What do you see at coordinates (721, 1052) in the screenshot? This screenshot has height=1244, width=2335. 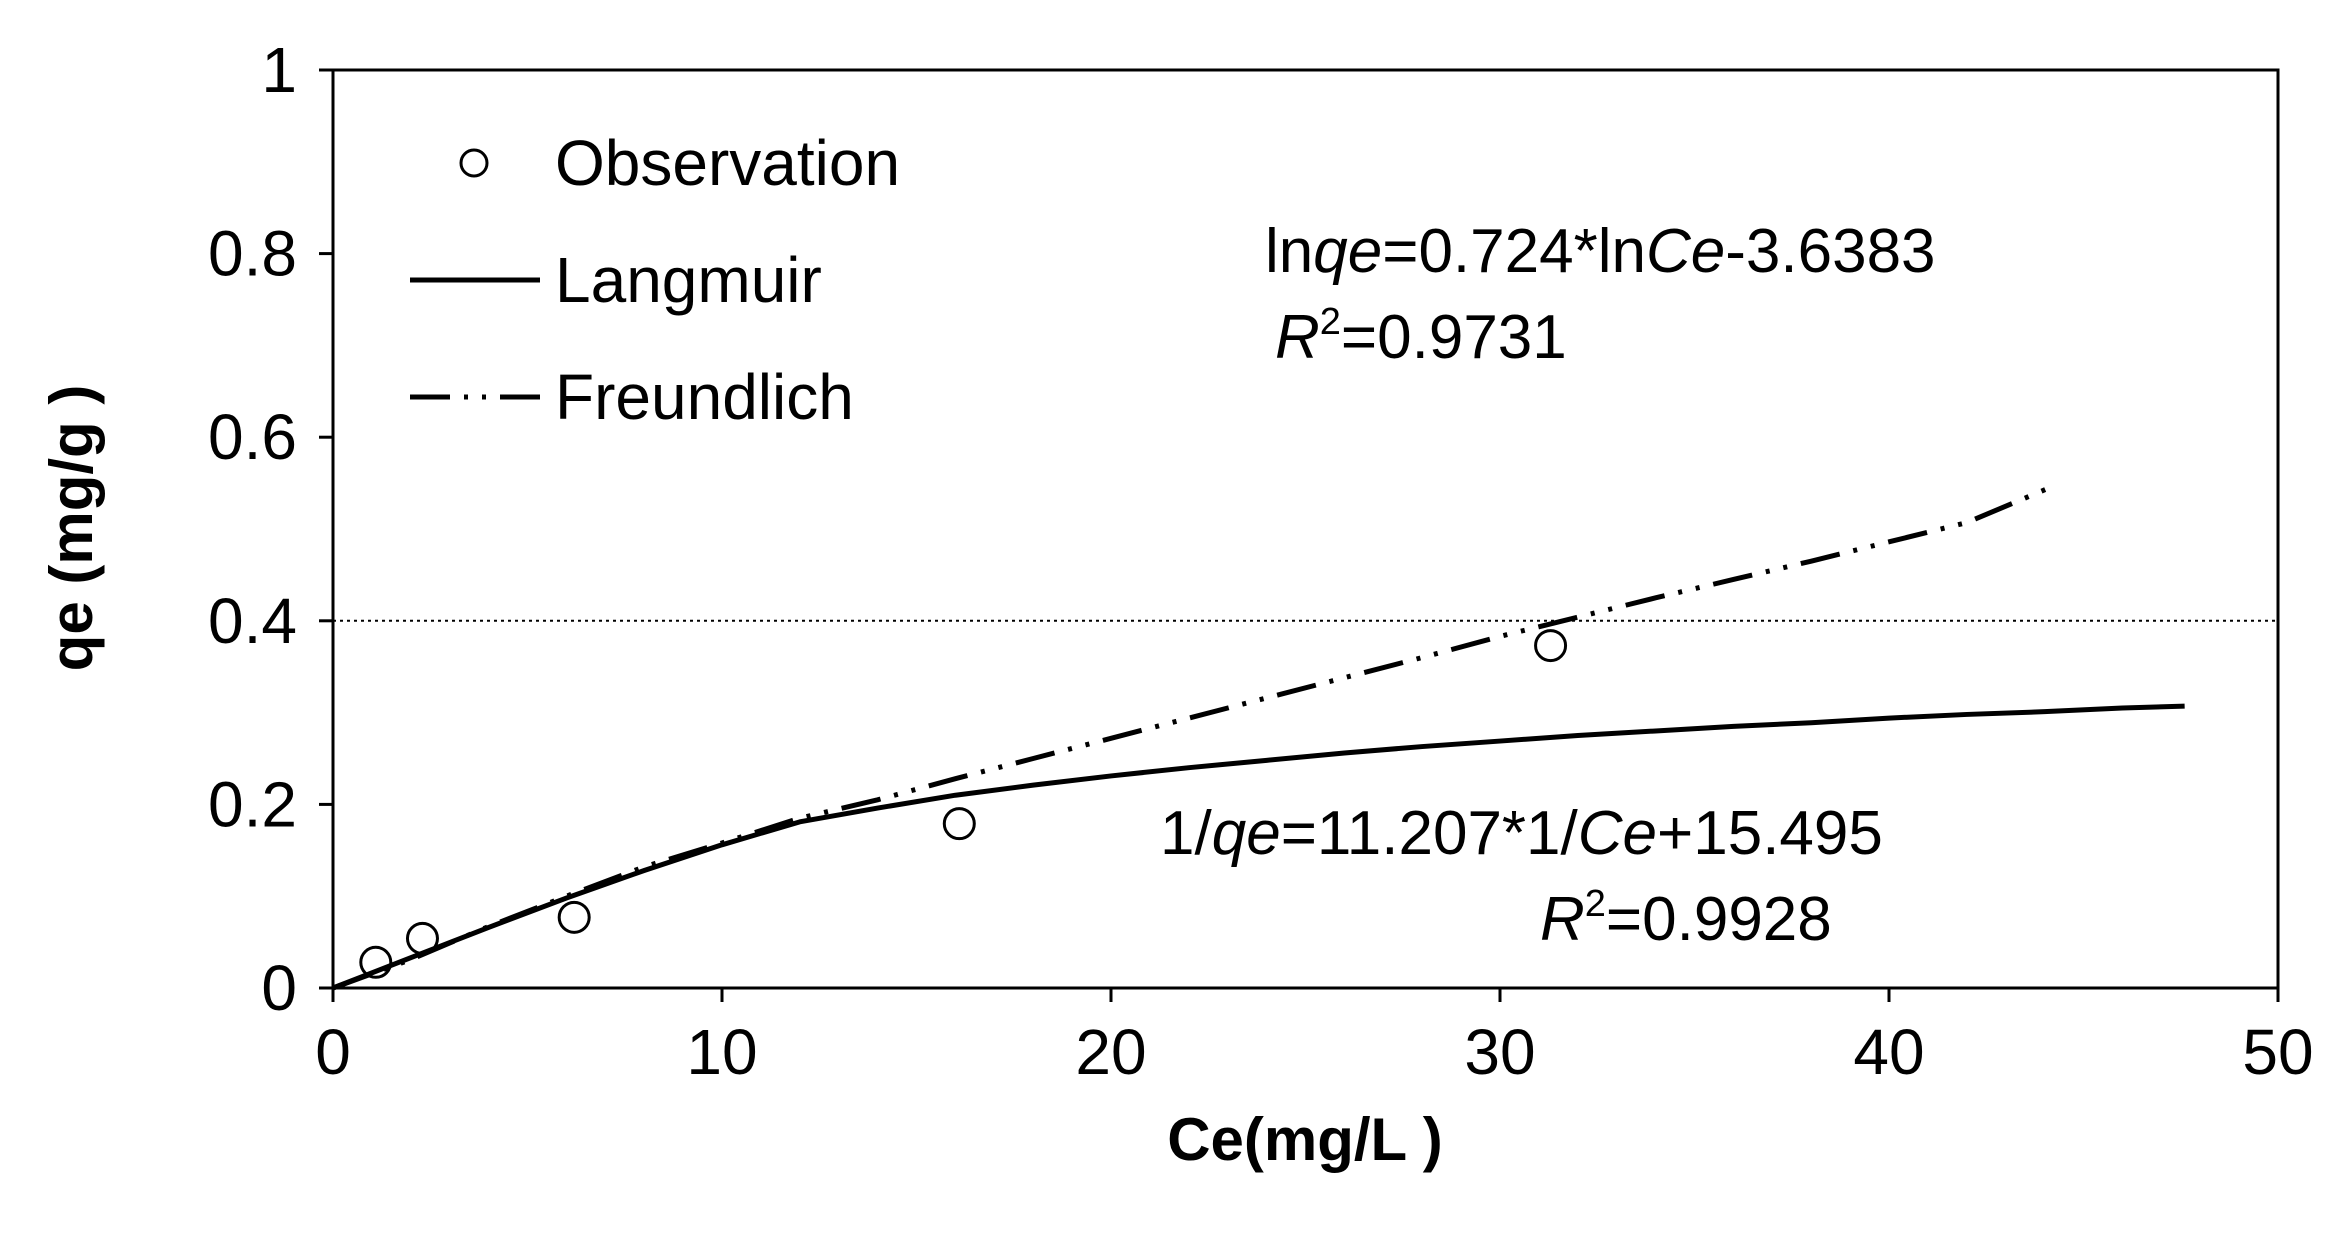 I see `x-tick-label: 10` at bounding box center [721, 1052].